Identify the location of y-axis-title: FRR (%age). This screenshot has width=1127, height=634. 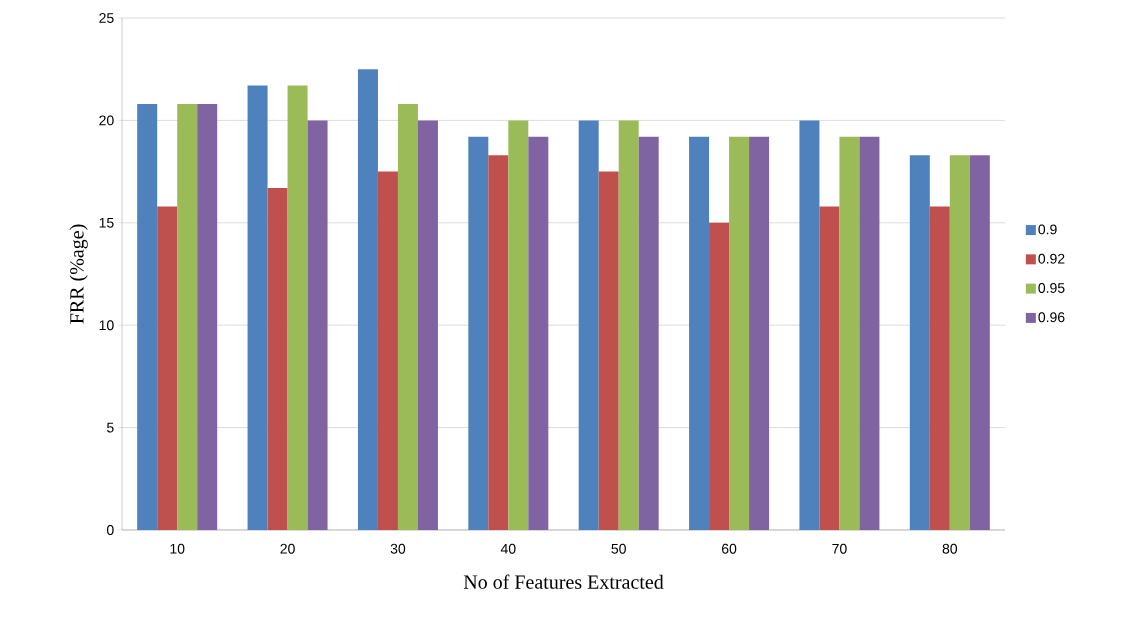
(78, 274).